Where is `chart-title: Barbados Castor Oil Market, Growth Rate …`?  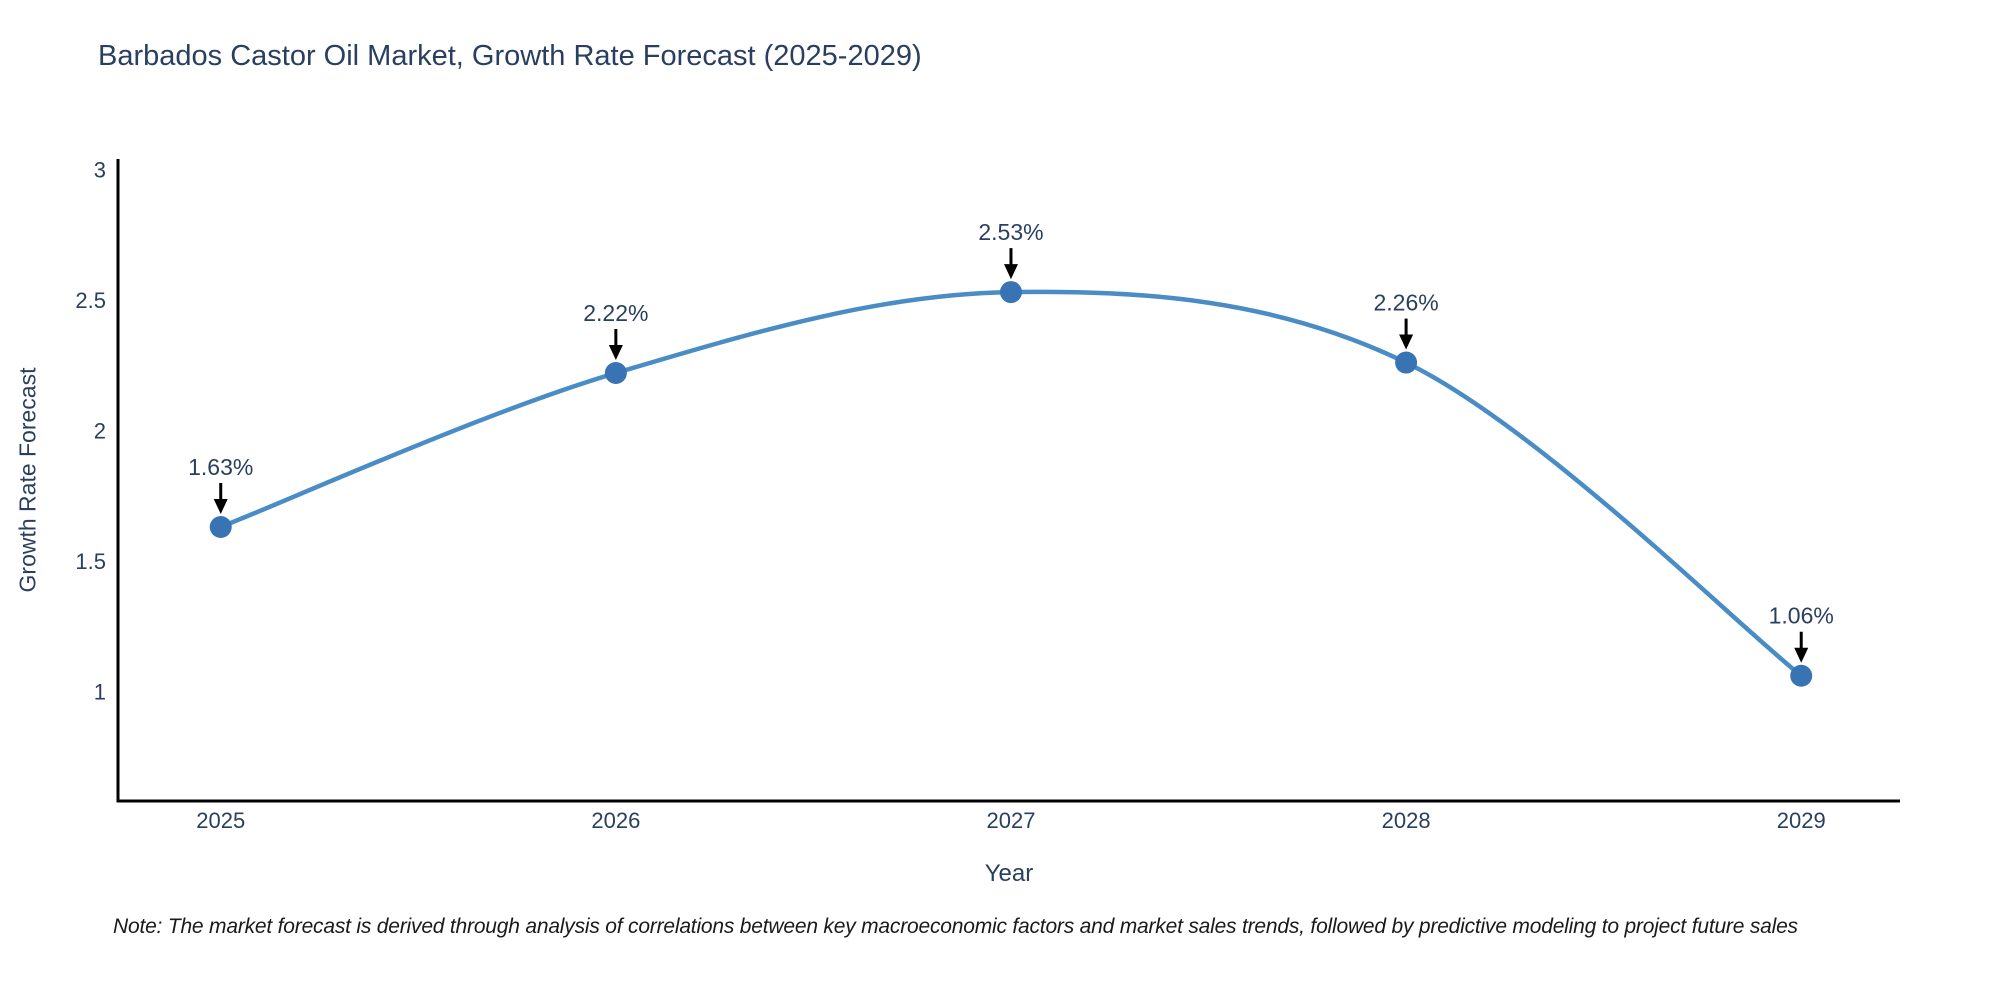
chart-title: Barbados Castor Oil Market, Growth Rate … is located at coordinates (510, 56).